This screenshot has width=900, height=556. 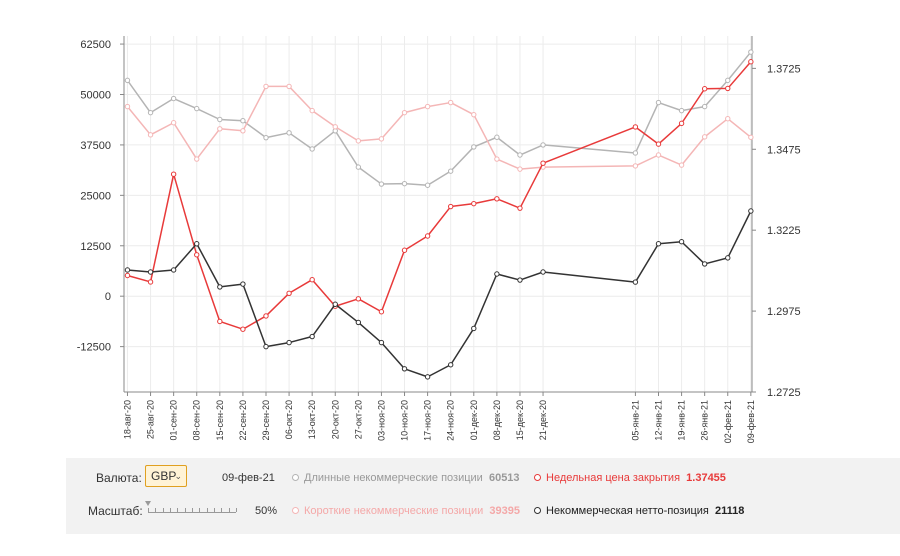 I want to click on x-tick-label: 27-окт-20, so click(x=358, y=419).